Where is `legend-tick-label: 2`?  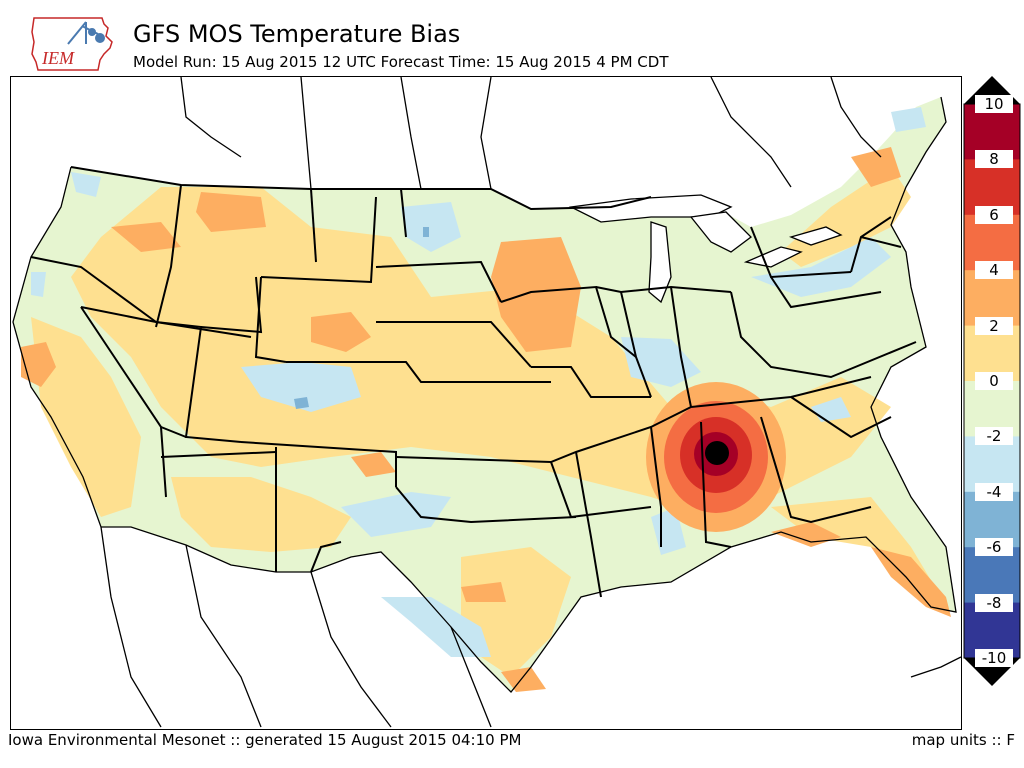 legend-tick-label: 2 is located at coordinates (994, 325).